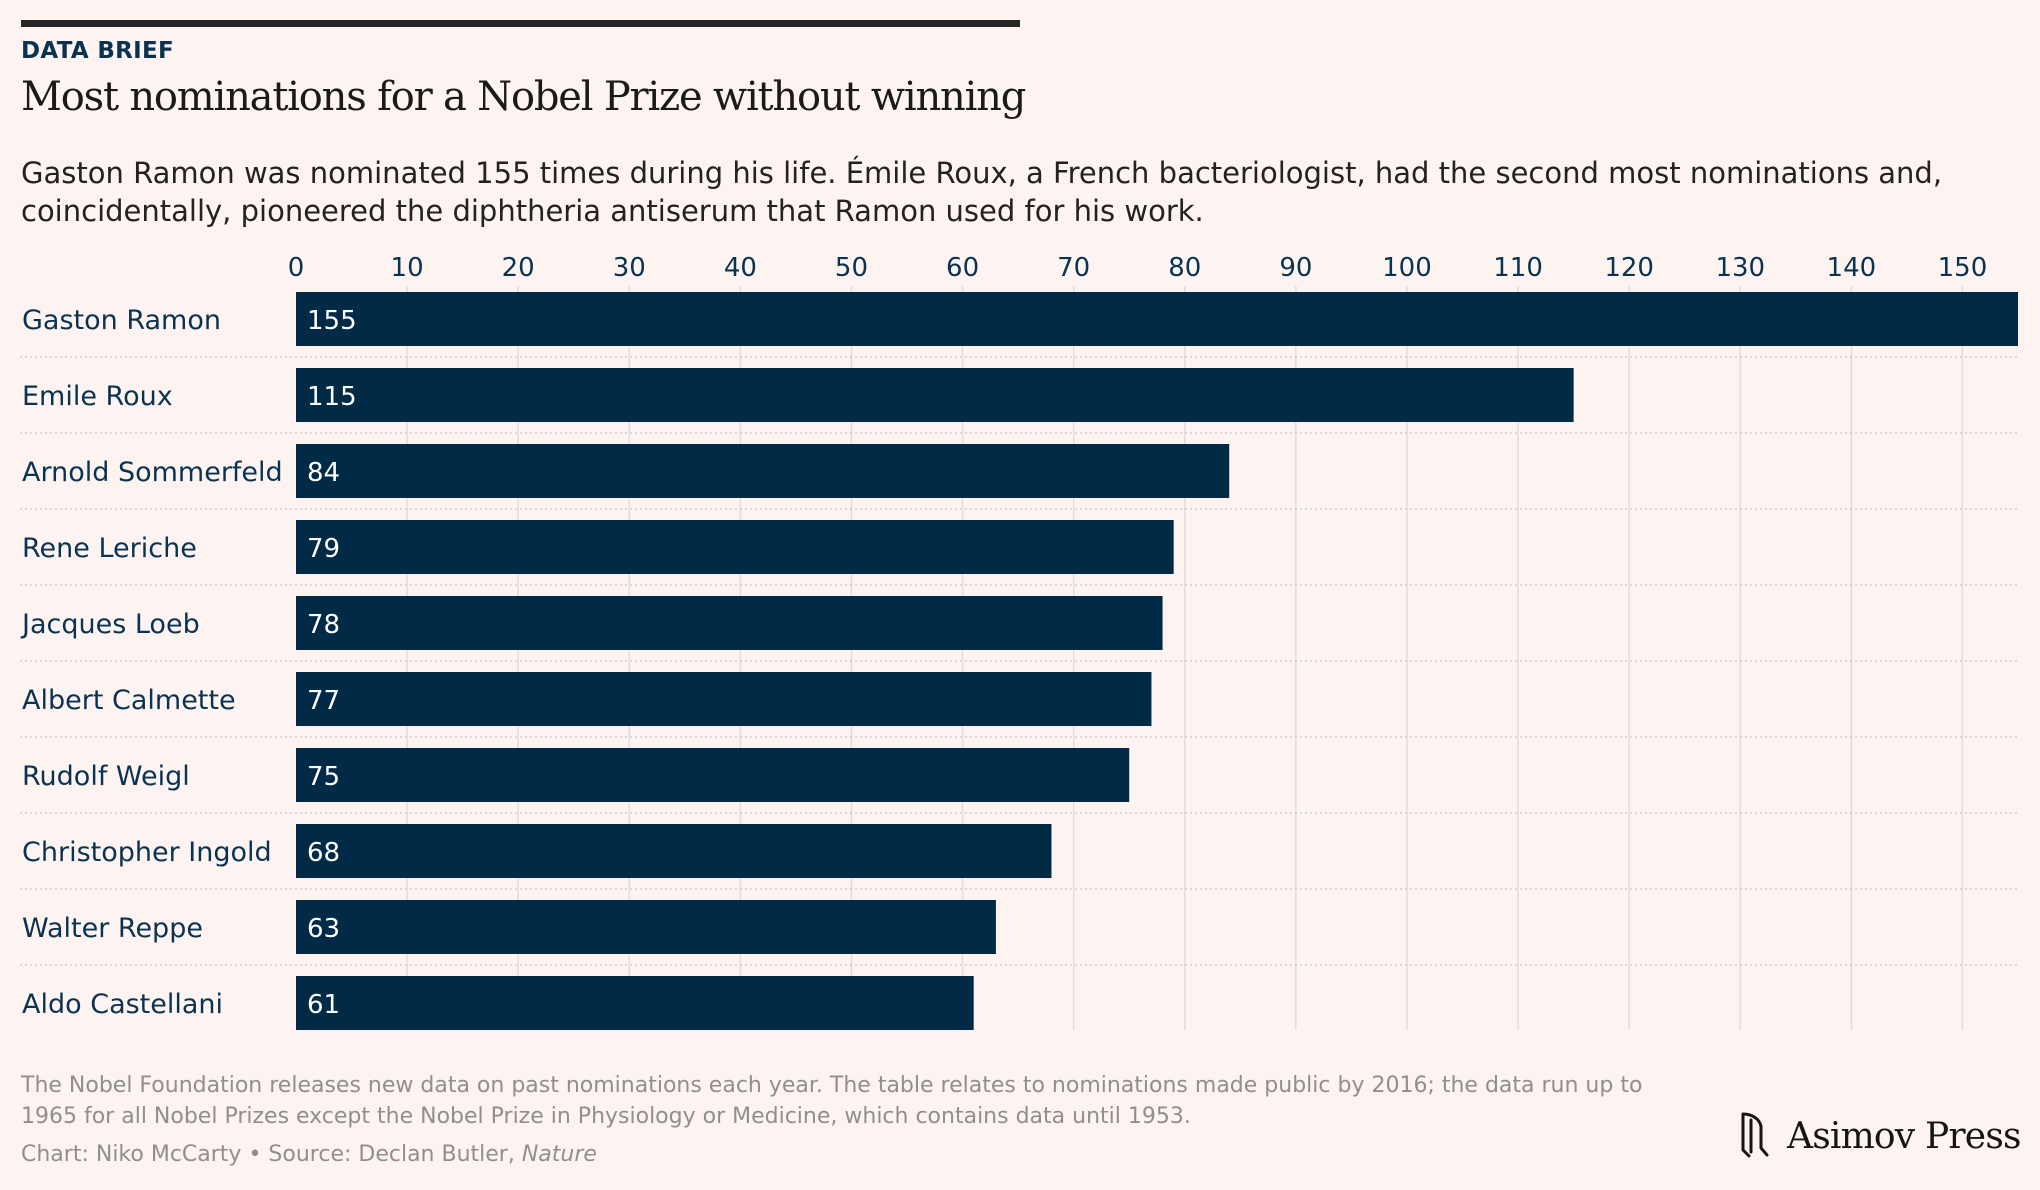  I want to click on value-label: 79, so click(323, 549).